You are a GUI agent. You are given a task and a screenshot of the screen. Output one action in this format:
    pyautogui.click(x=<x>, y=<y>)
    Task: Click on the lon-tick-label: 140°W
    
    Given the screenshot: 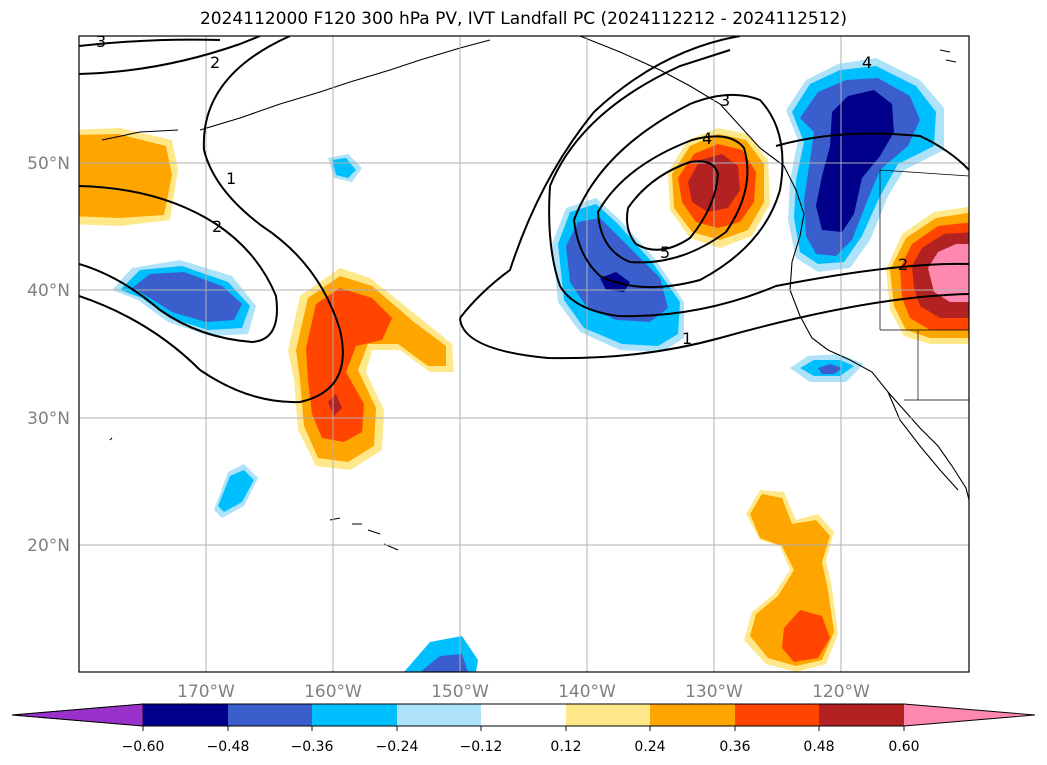 What is the action you would take?
    pyautogui.click(x=587, y=692)
    